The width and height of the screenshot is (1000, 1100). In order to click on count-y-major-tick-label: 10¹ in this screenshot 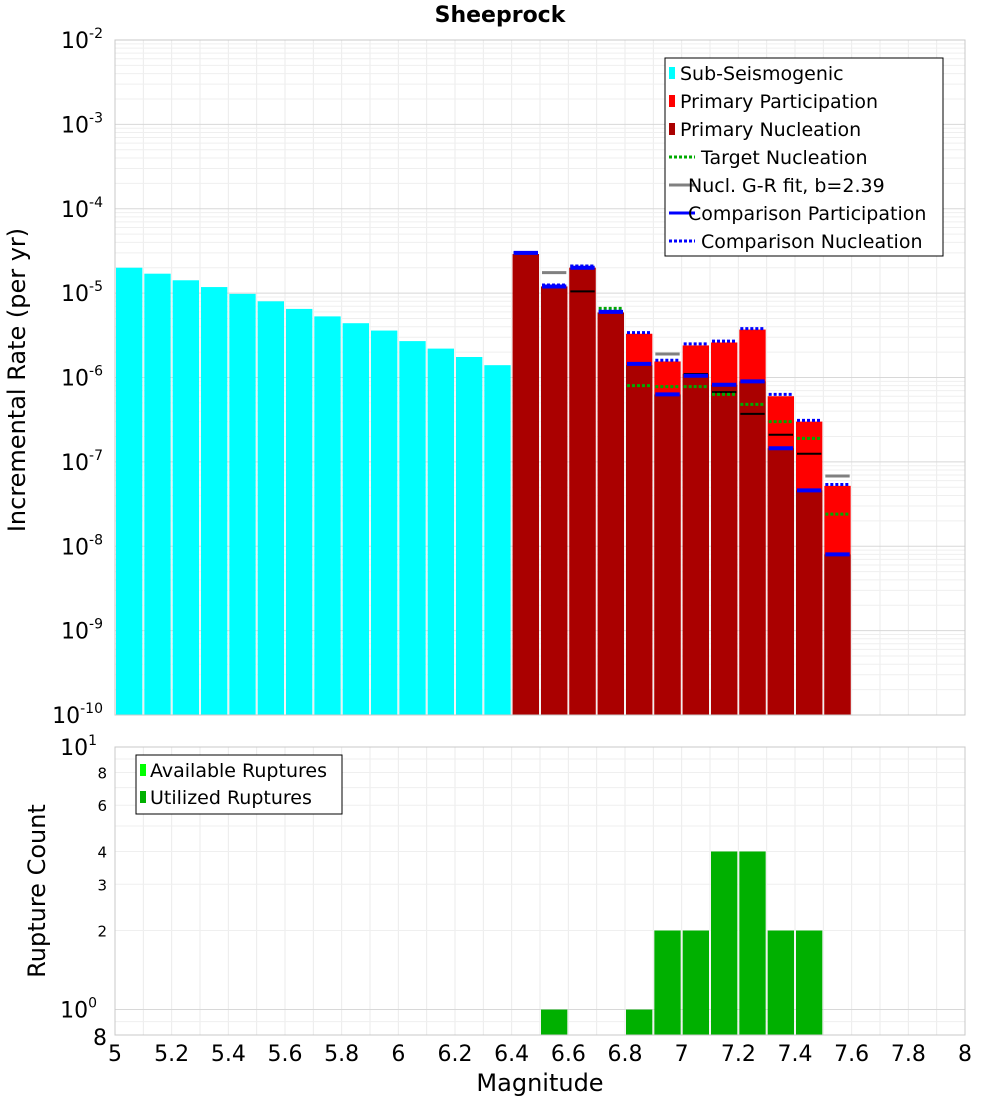, I will do `click(78, 747)`.